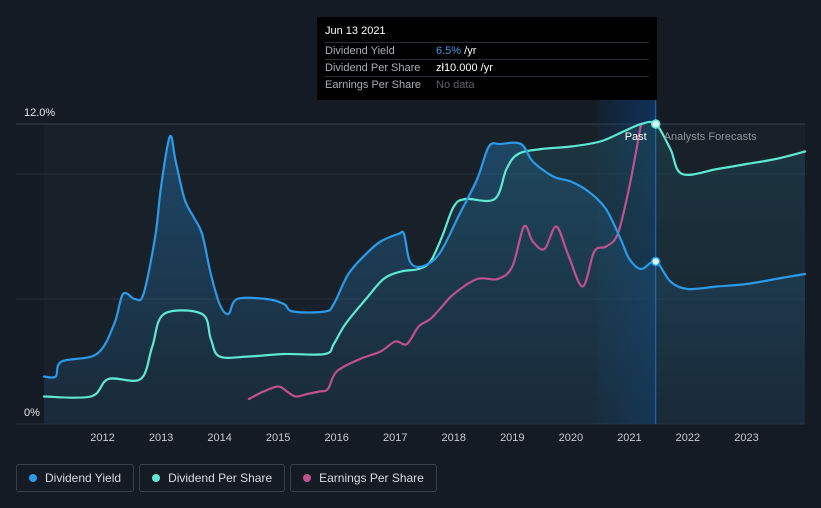 This screenshot has width=821, height=508. I want to click on legend-label: Earnings Per Share, so click(371, 478).